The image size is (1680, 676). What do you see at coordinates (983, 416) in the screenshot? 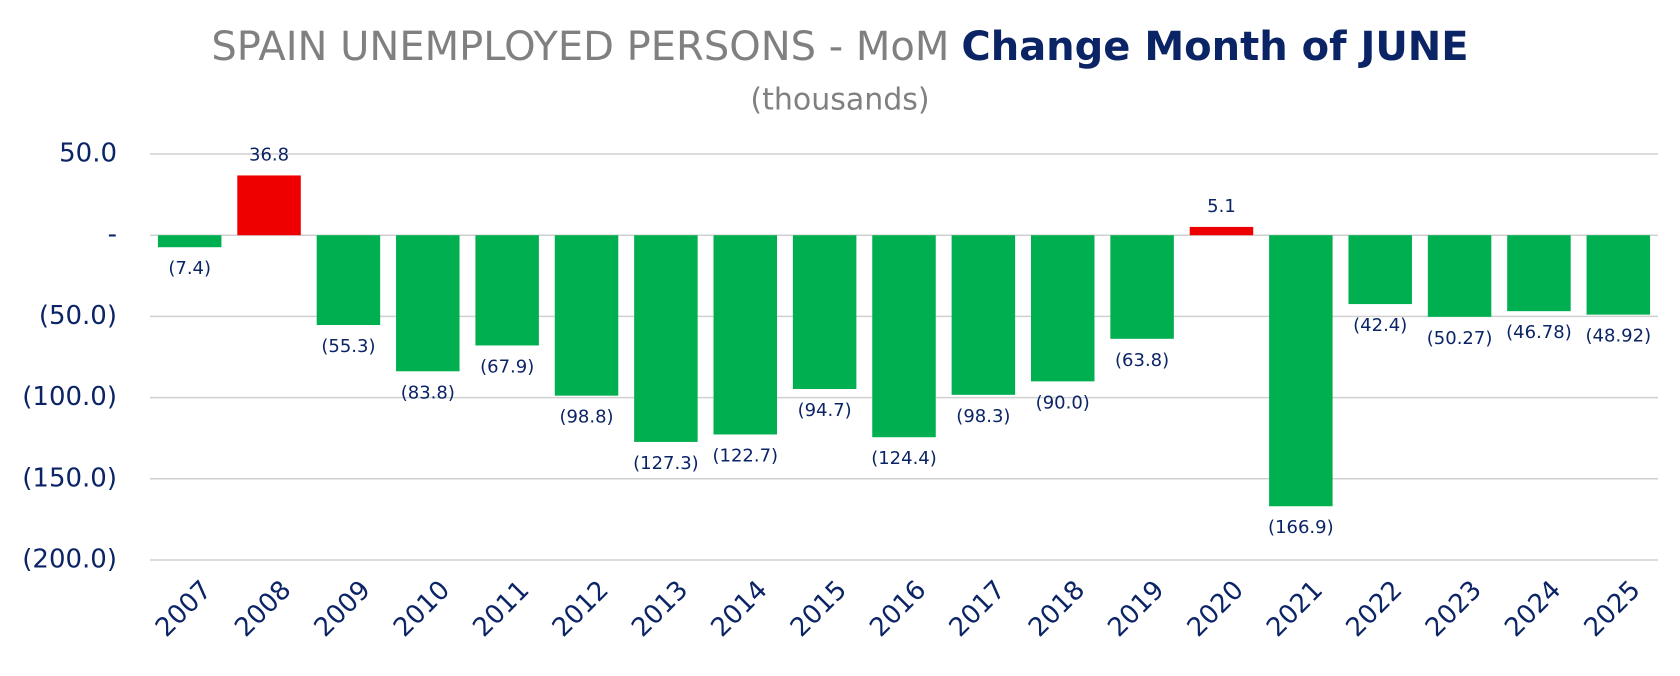
I see `data-label: (98.3)` at bounding box center [983, 416].